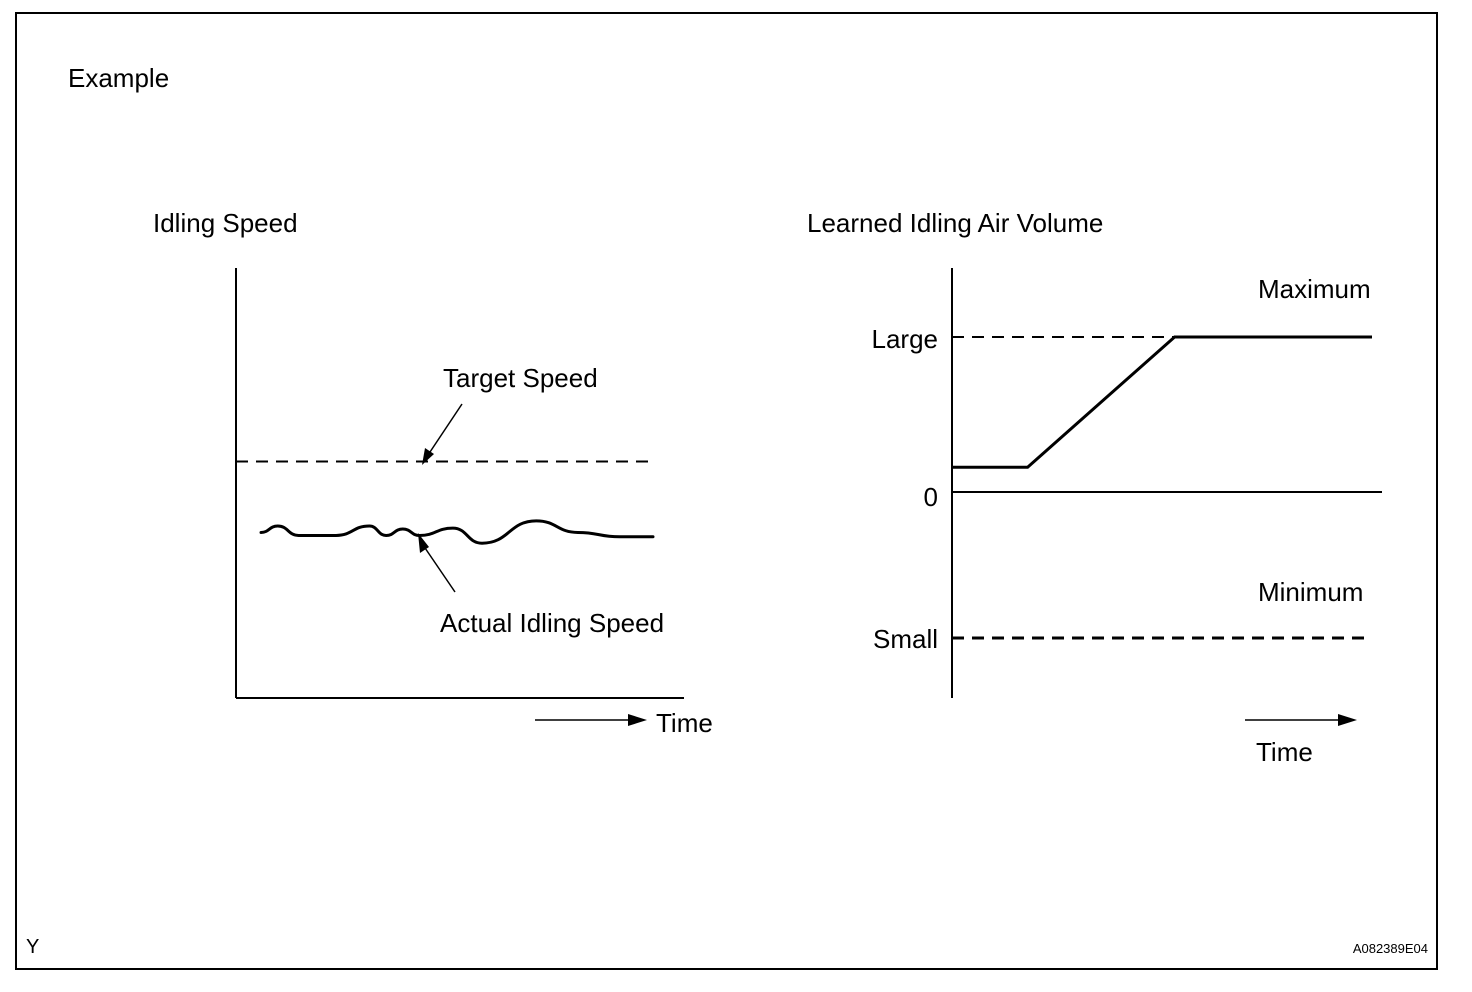  Describe the element at coordinates (444, 431) in the screenshot. I see `chart-idling-speed-target-pointer` at that location.